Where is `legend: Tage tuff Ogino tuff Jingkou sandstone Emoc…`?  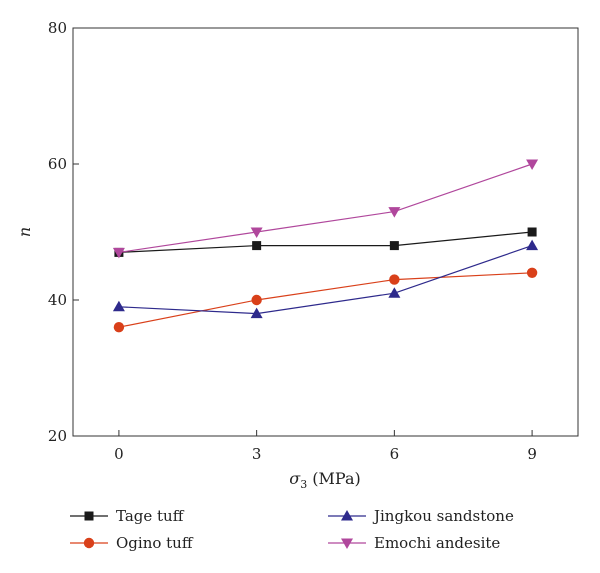 legend: Tage tuff Ogino tuff Jingkou sandstone Emoc… is located at coordinates (292, 529).